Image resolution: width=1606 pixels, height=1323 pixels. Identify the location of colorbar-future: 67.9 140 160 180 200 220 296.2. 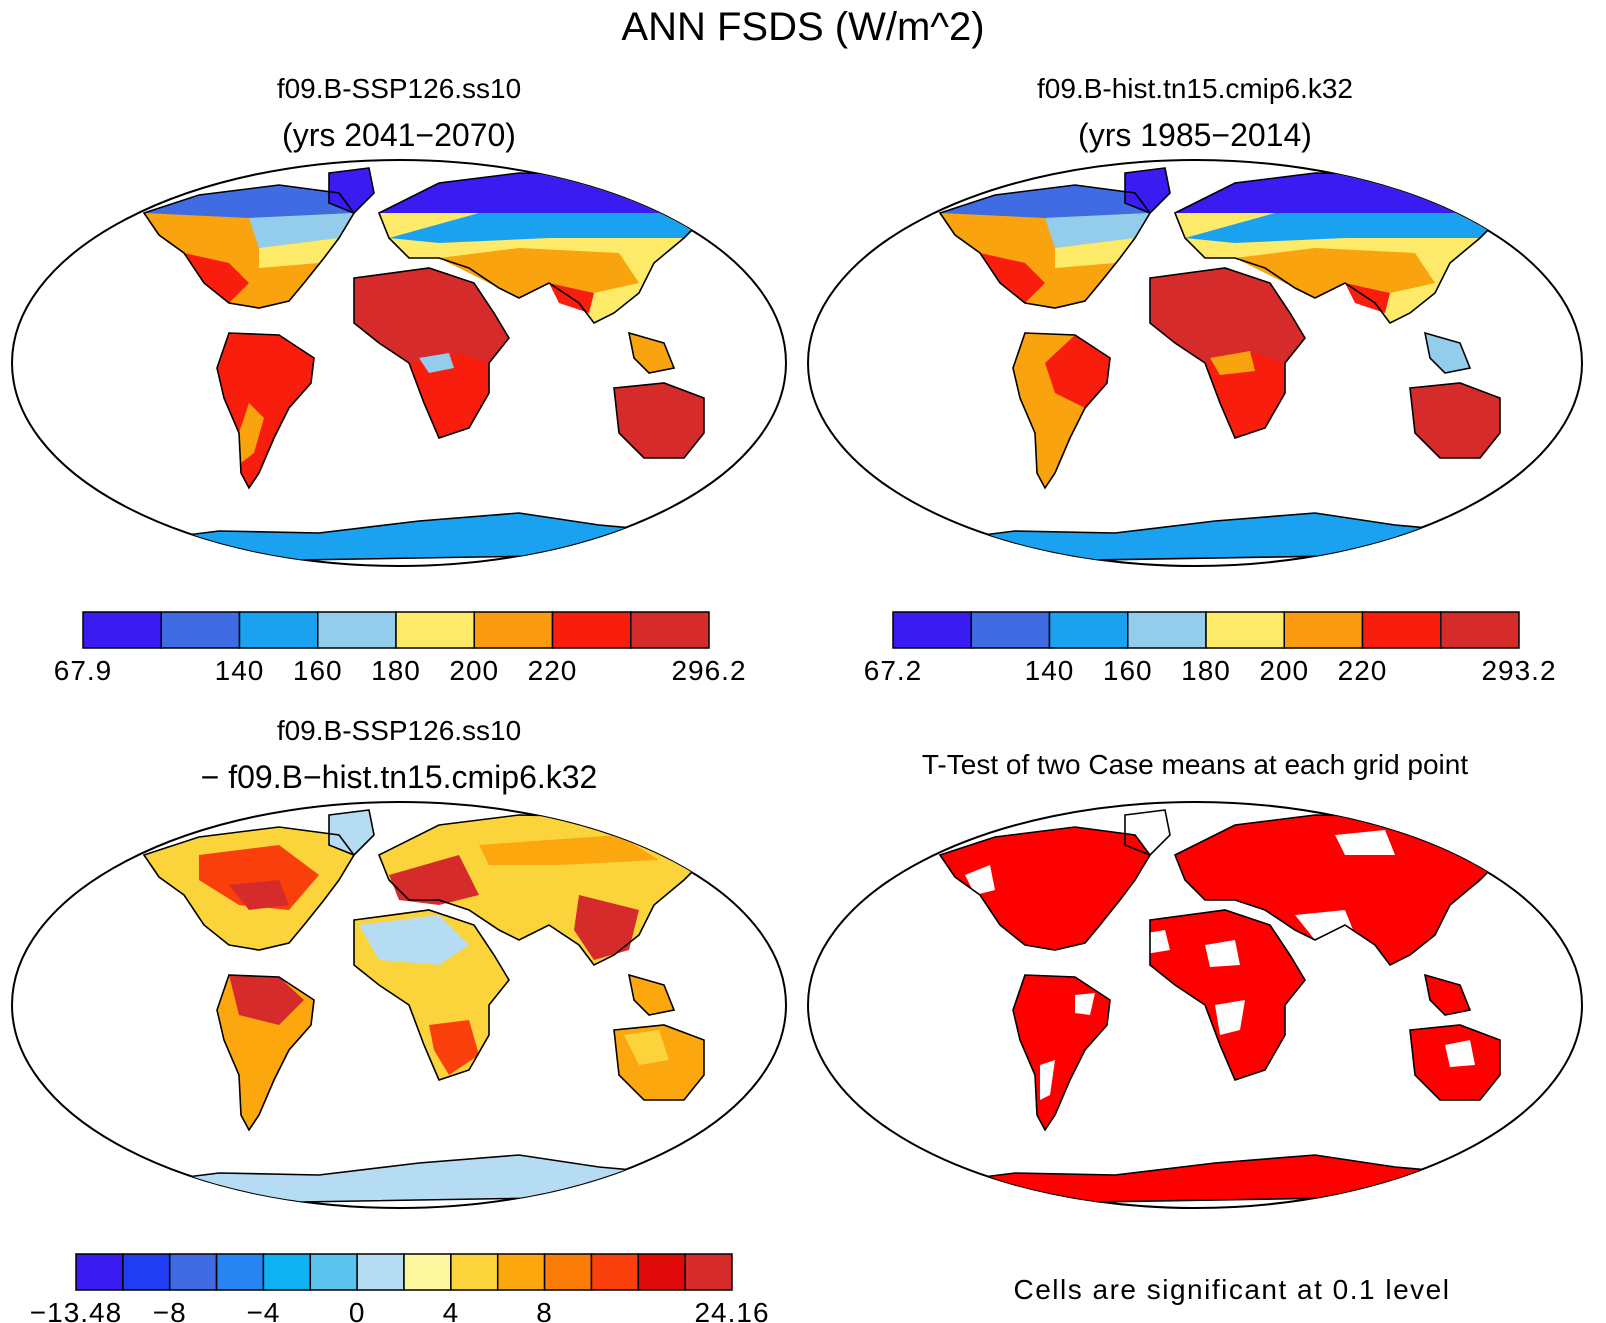
(400, 648).